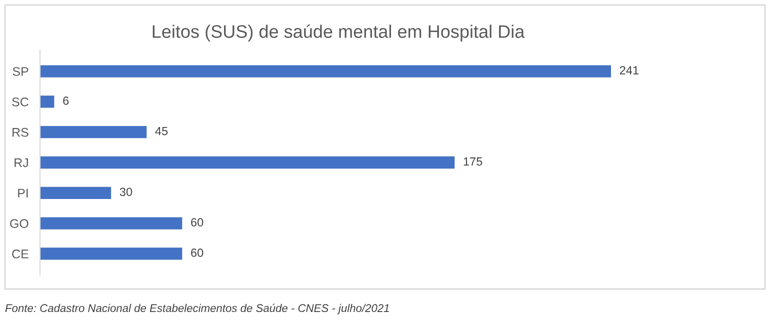 The image size is (772, 320). I want to click on data-label: 175, so click(473, 161).